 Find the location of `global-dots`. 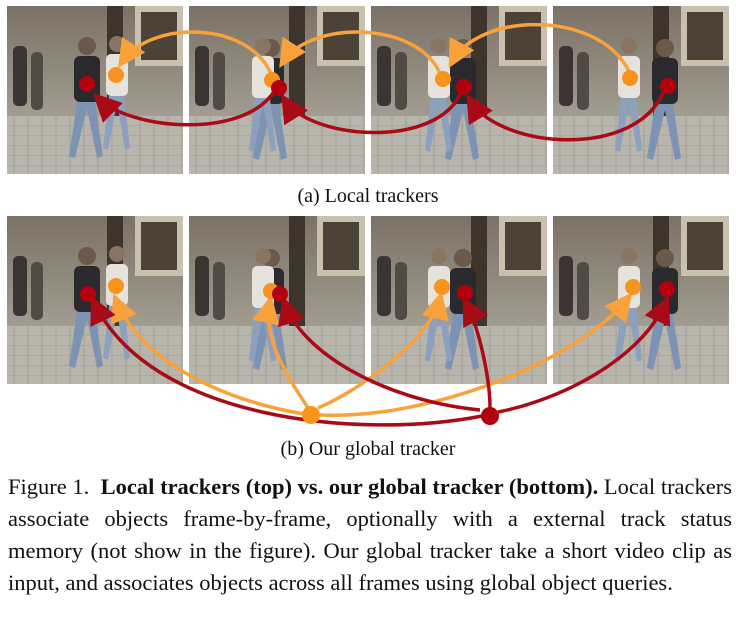

global-dots is located at coordinates (377, 290).